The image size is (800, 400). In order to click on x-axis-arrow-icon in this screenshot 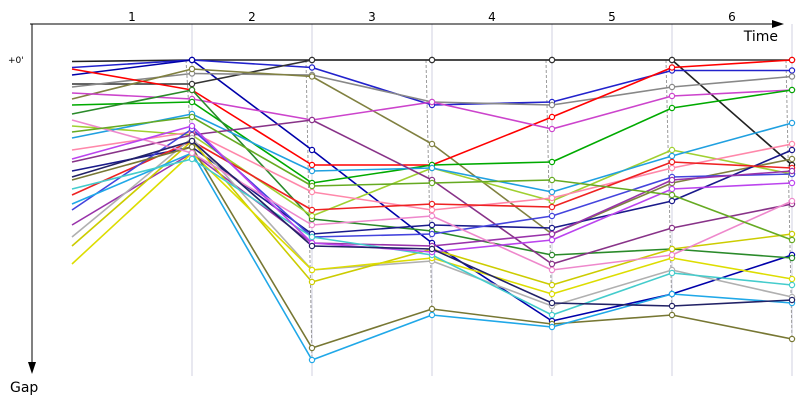, I will do `click(778, 24)`.